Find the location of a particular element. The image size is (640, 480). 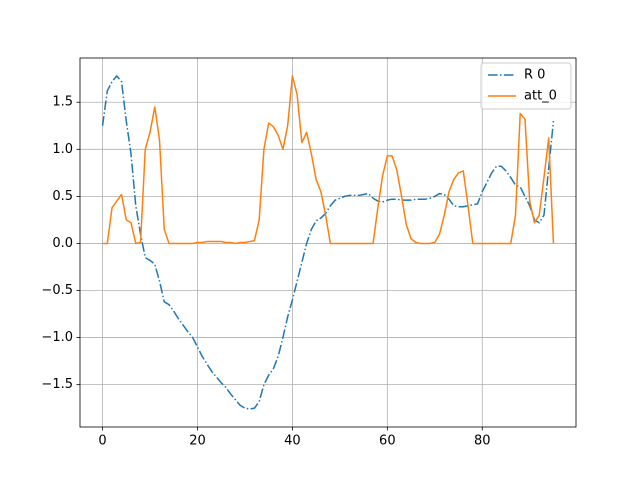

x-tick-label: 60 is located at coordinates (387, 441).